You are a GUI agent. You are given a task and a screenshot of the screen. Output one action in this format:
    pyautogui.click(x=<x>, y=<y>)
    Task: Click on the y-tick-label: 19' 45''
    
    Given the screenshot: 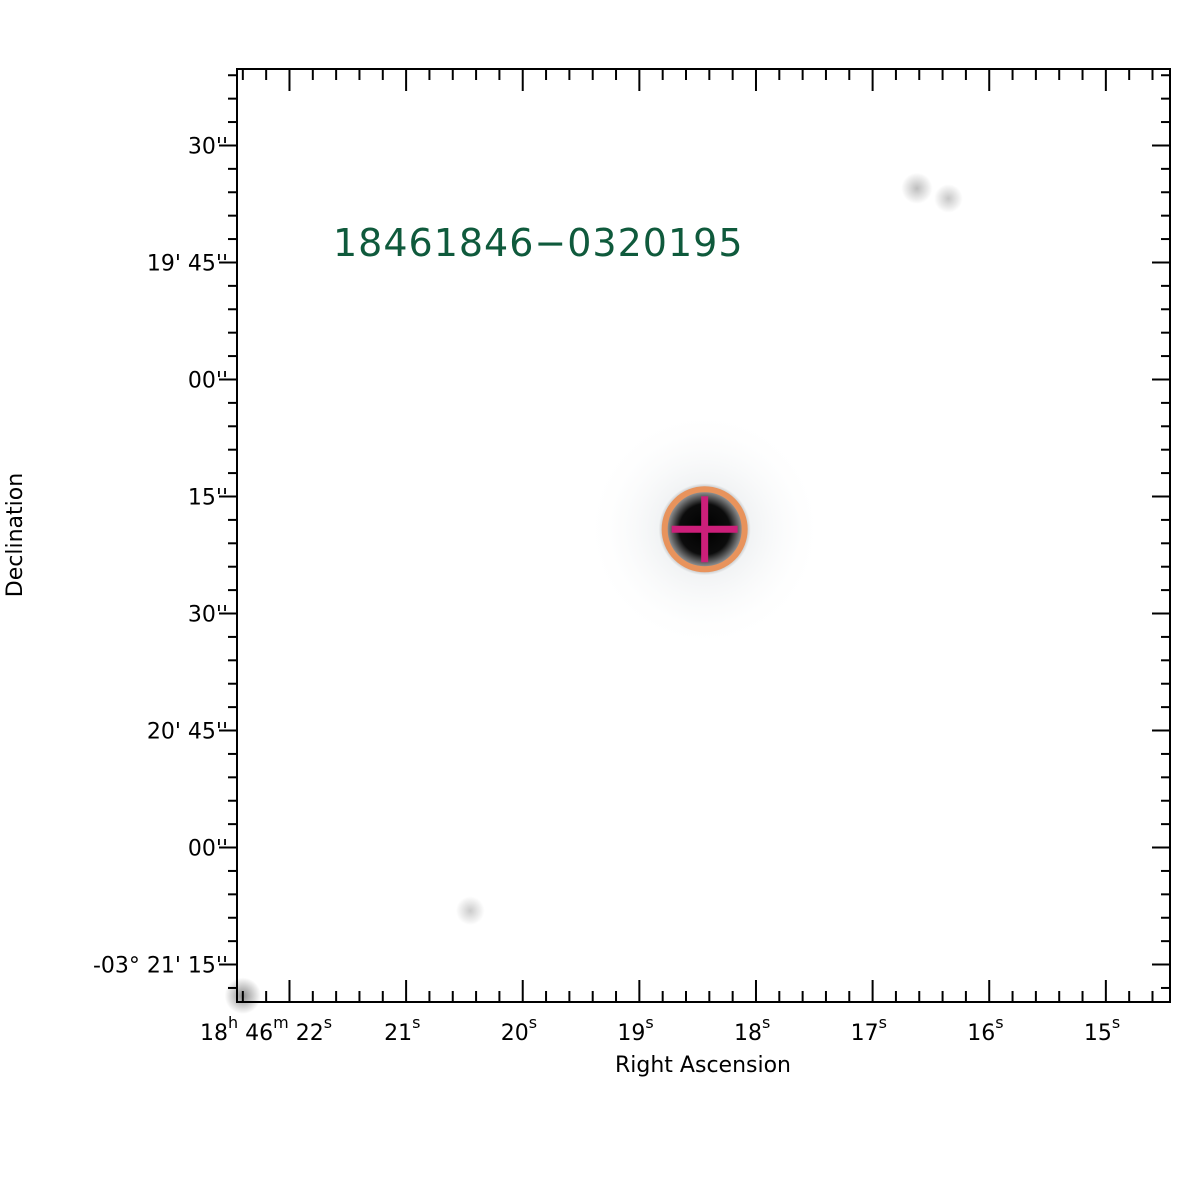 What is the action you would take?
    pyautogui.click(x=187, y=263)
    